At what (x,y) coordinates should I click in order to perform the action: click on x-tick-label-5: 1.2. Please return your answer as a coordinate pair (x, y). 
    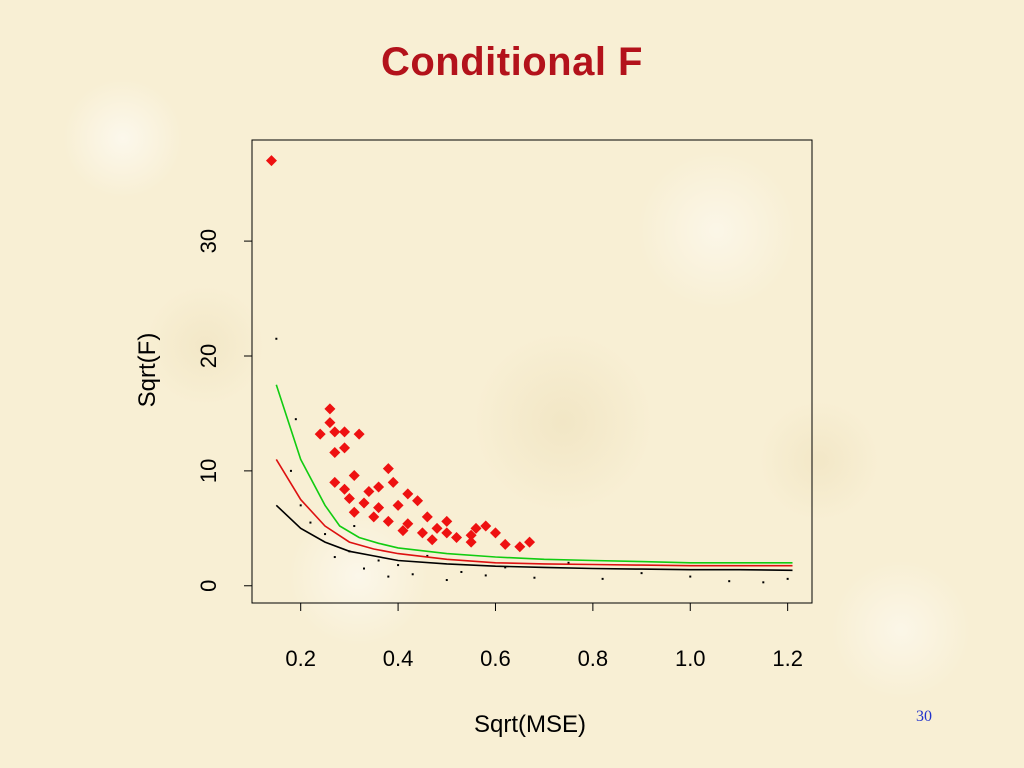
    Looking at the image, I should click on (787, 658).